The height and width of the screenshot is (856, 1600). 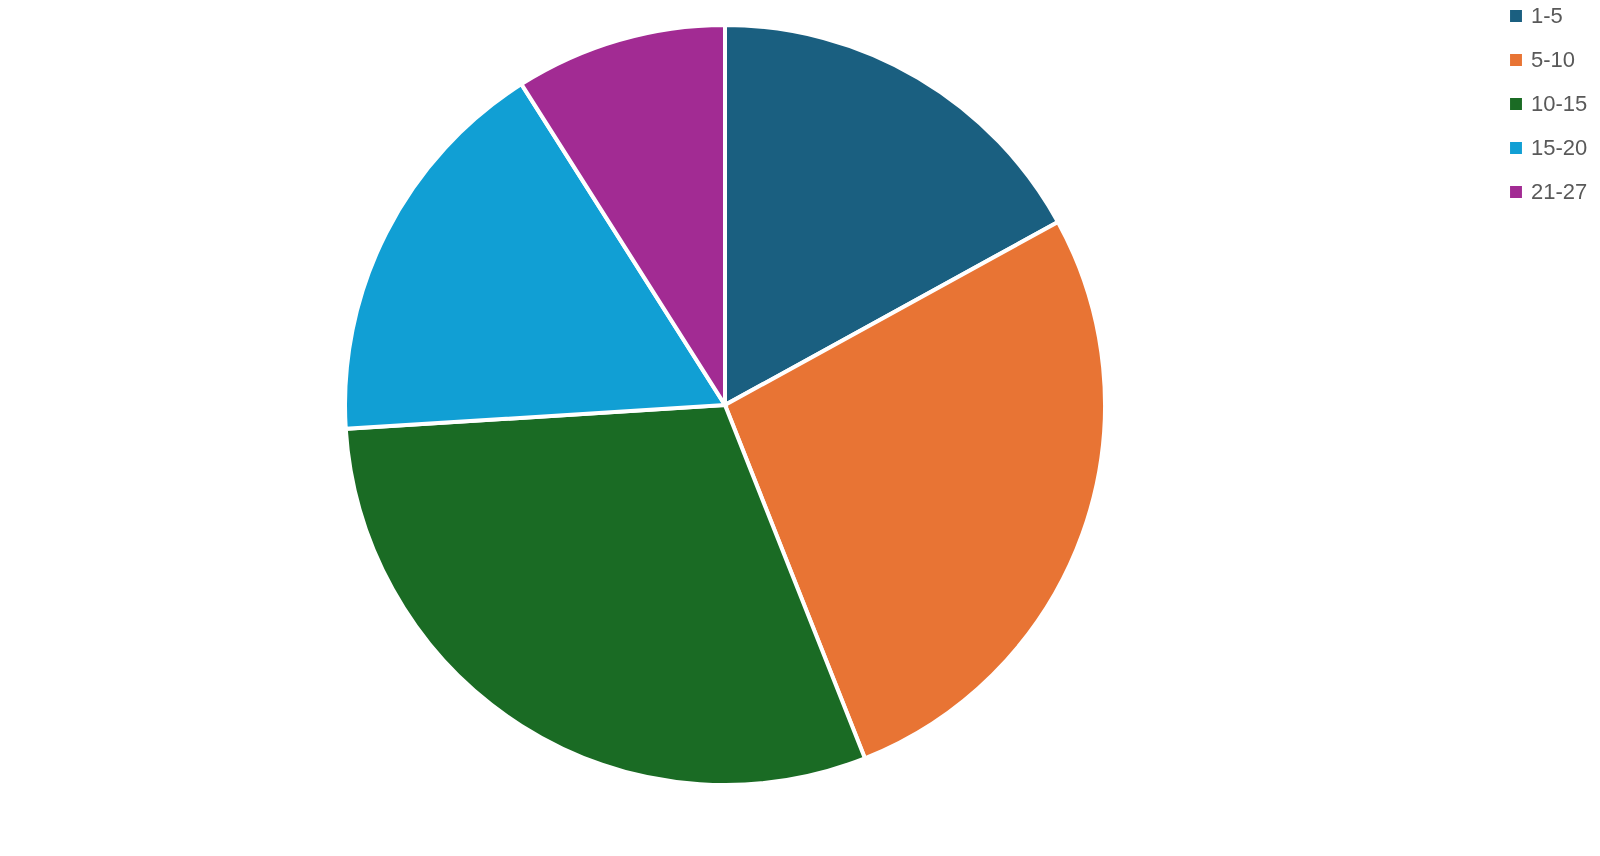 I want to click on legend-label: 10-15, so click(x=1559, y=103).